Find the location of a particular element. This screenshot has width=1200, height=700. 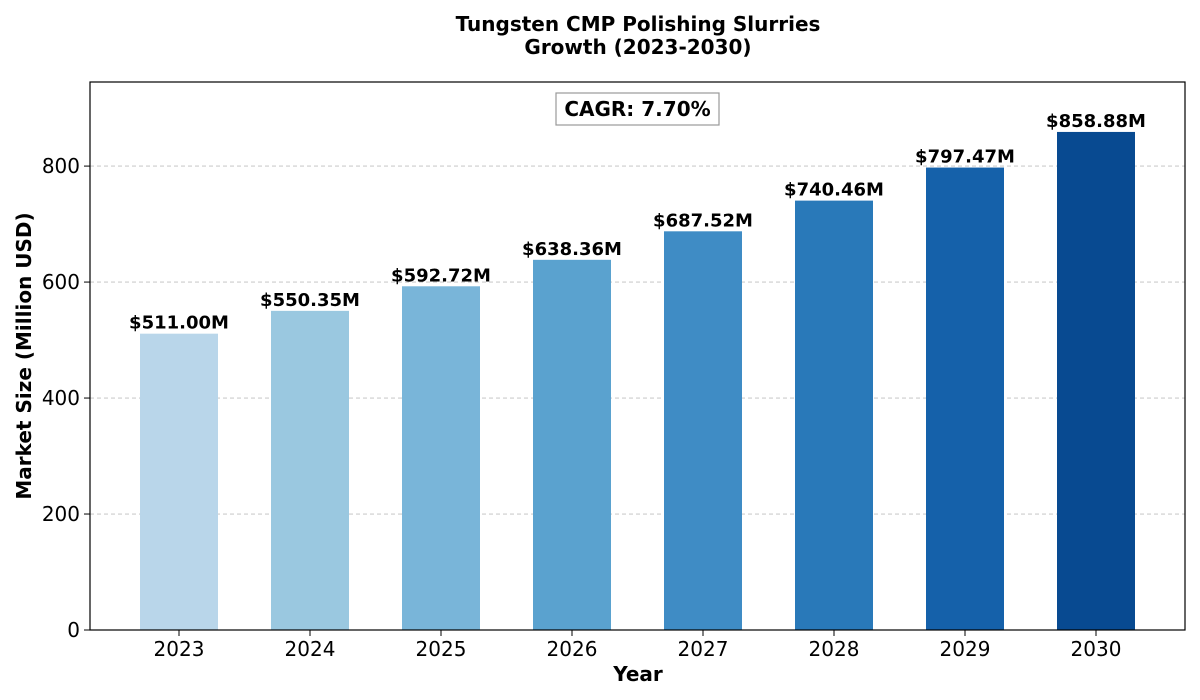

data-label-2025: $592.72M is located at coordinates (441, 275).